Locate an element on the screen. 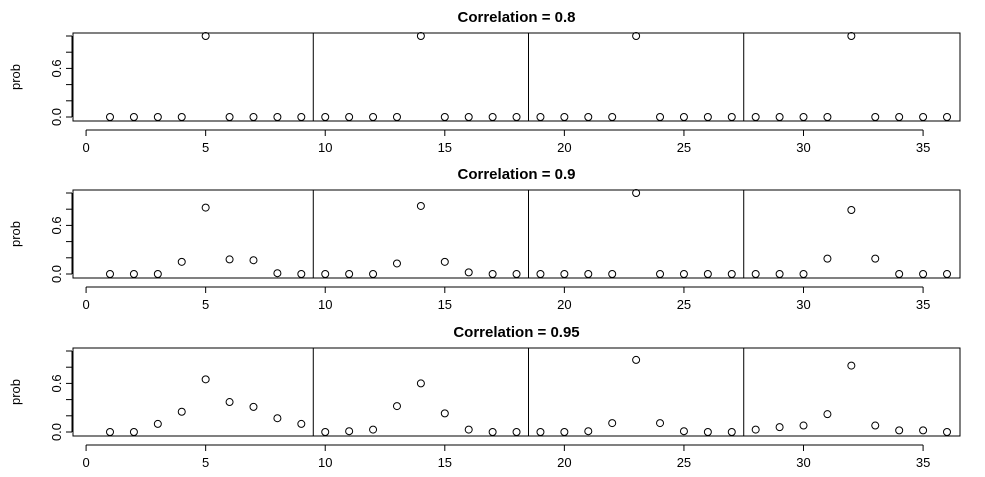 This screenshot has height=477, width=985. chart-title: Correlation = 0.9 is located at coordinates (517, 174).